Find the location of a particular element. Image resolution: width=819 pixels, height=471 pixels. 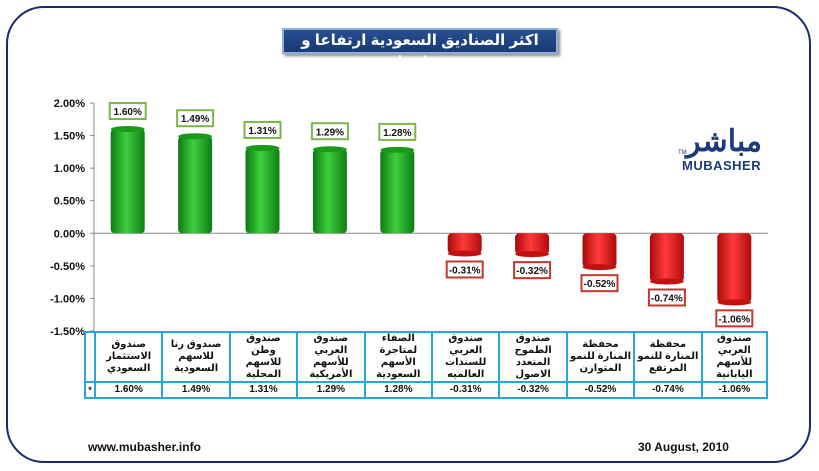

data-label: 1.29% is located at coordinates (330, 132).